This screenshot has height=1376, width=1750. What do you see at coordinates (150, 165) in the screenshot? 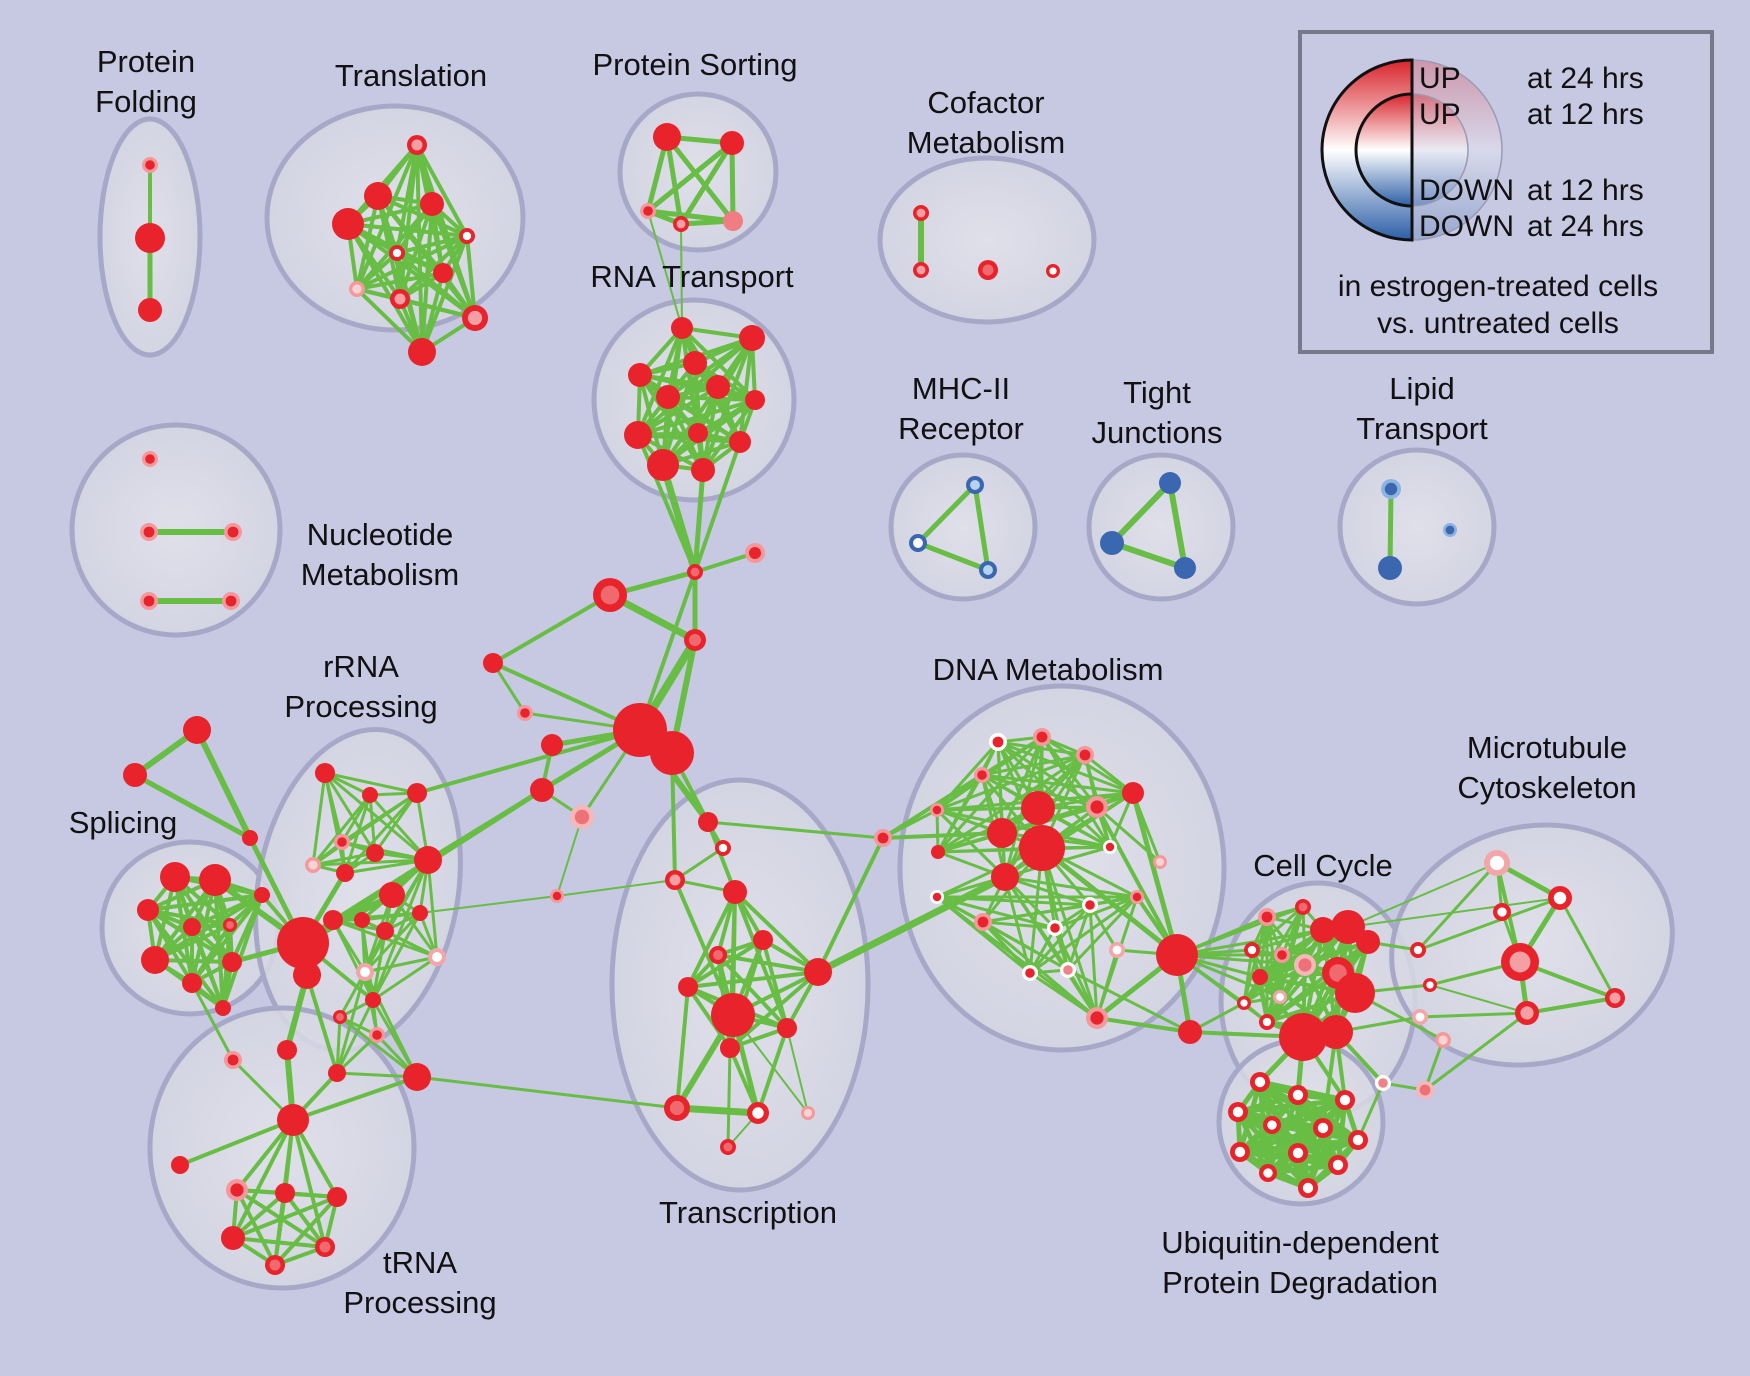
I see `node-core-pf1` at bounding box center [150, 165].